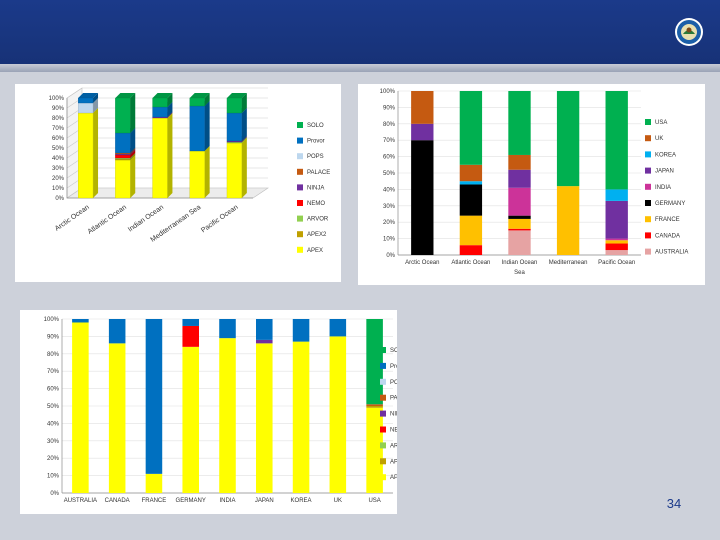 This screenshot has height=540, width=720. I want to click on c2-x-tick-label: Atlantic Ocean, so click(470, 263).